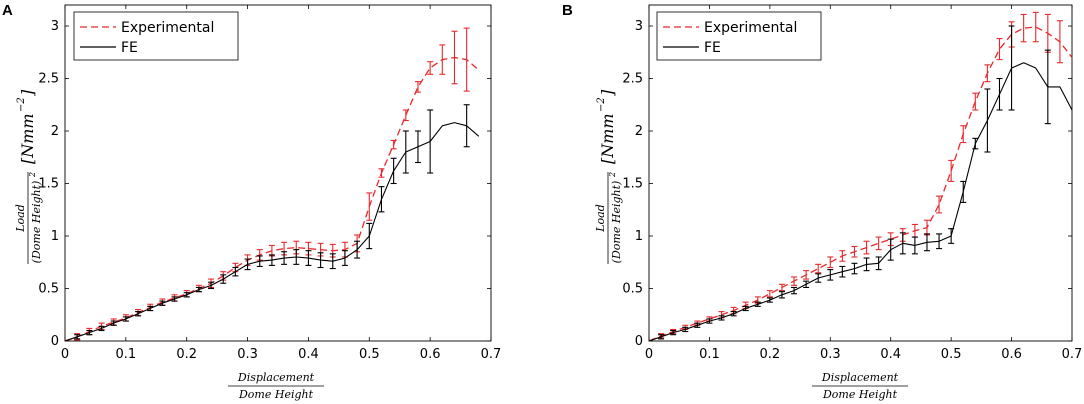 The height and width of the screenshot is (404, 1084). Describe the element at coordinates (65, 354) in the screenshot. I see `x-tick-label: 0` at that location.